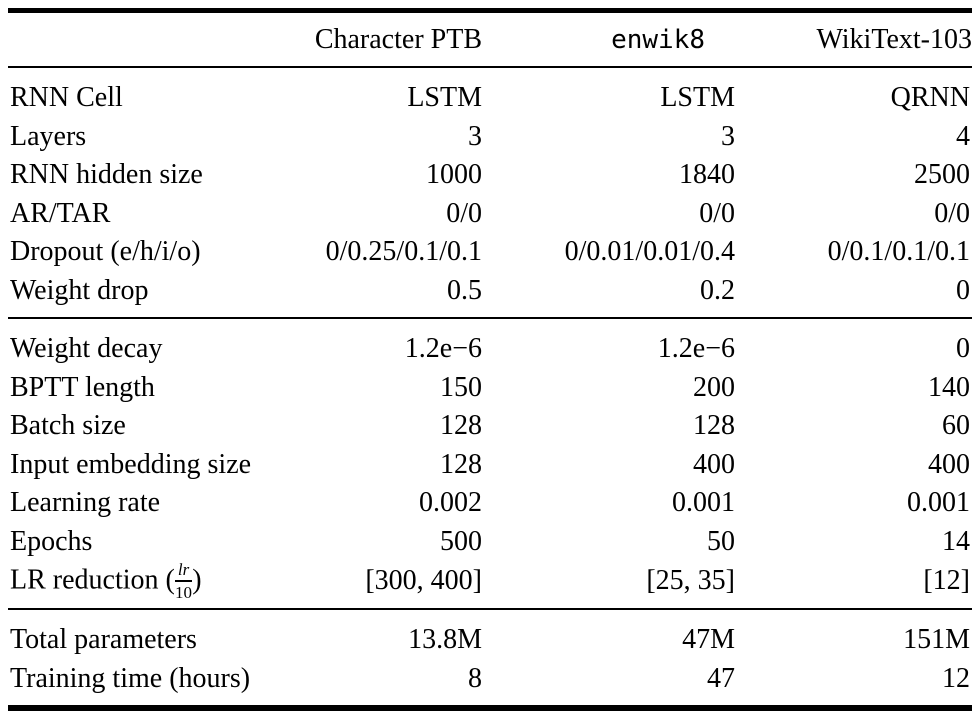  I want to click on row-label: RNN Cell, so click(158, 92).